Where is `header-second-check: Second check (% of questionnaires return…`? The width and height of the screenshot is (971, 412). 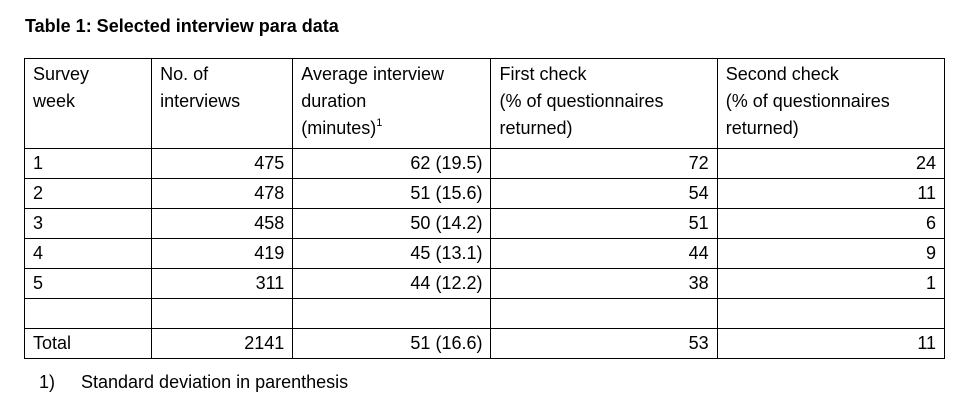 header-second-check: Second check (% of questionnaires return… is located at coordinates (831, 103).